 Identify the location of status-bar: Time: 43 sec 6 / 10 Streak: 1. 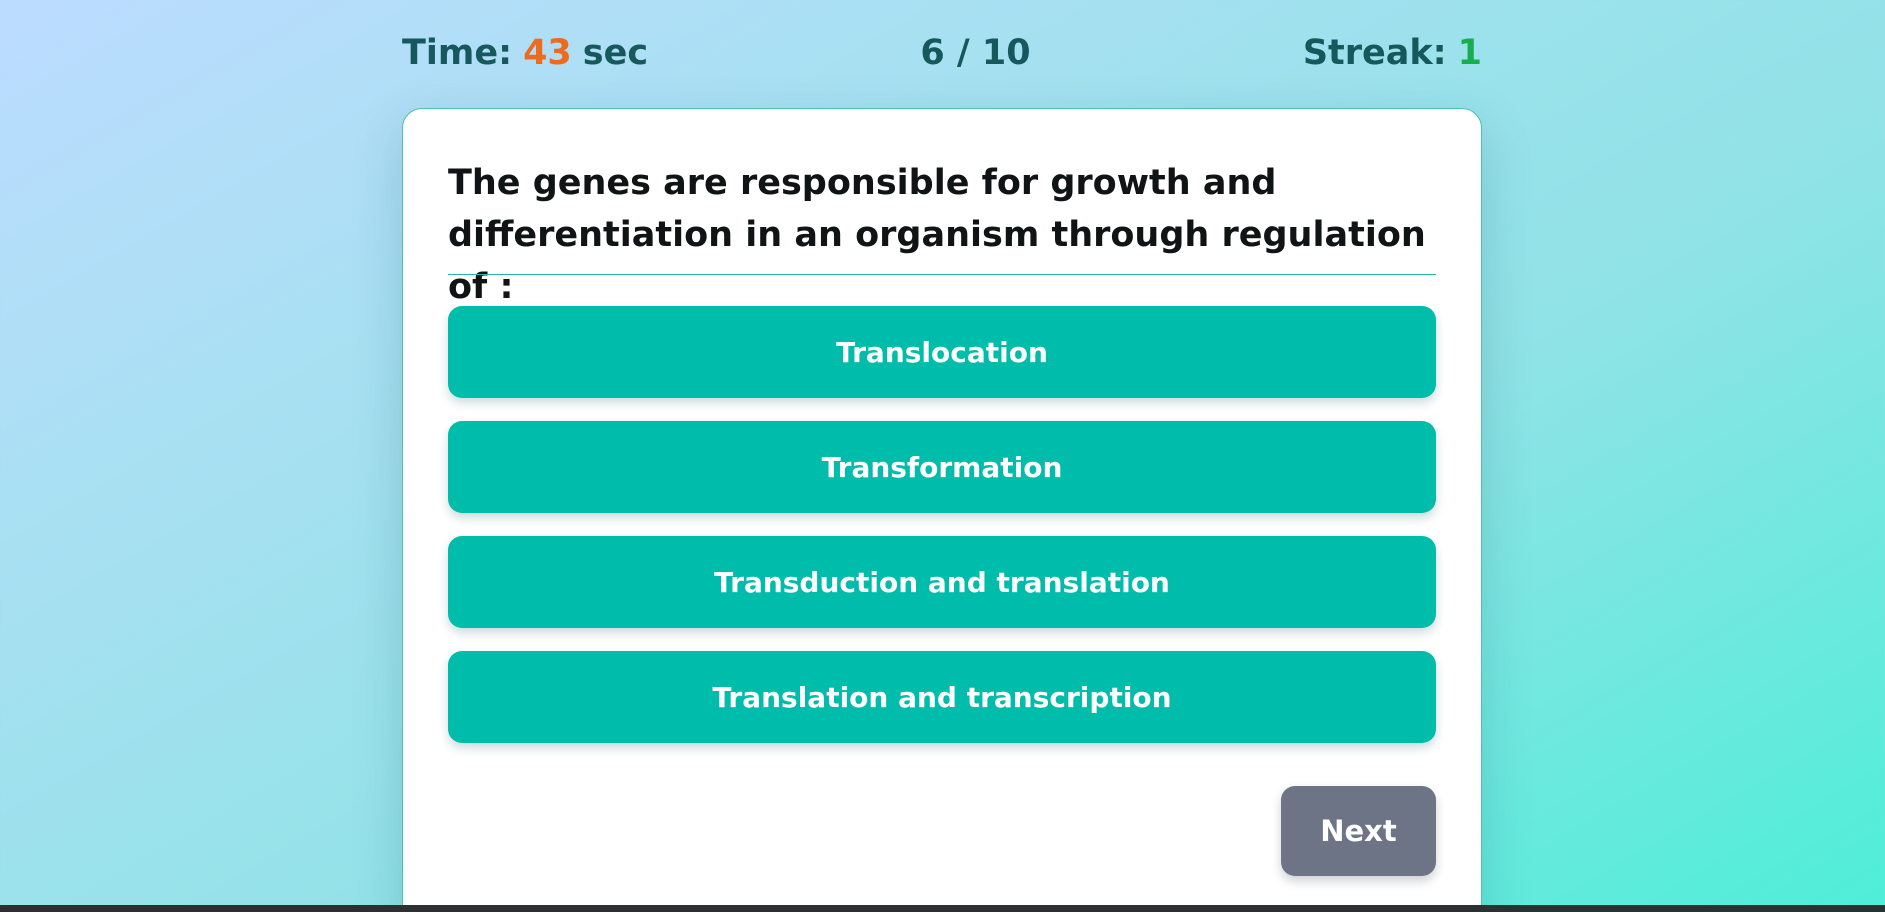
(942, 53).